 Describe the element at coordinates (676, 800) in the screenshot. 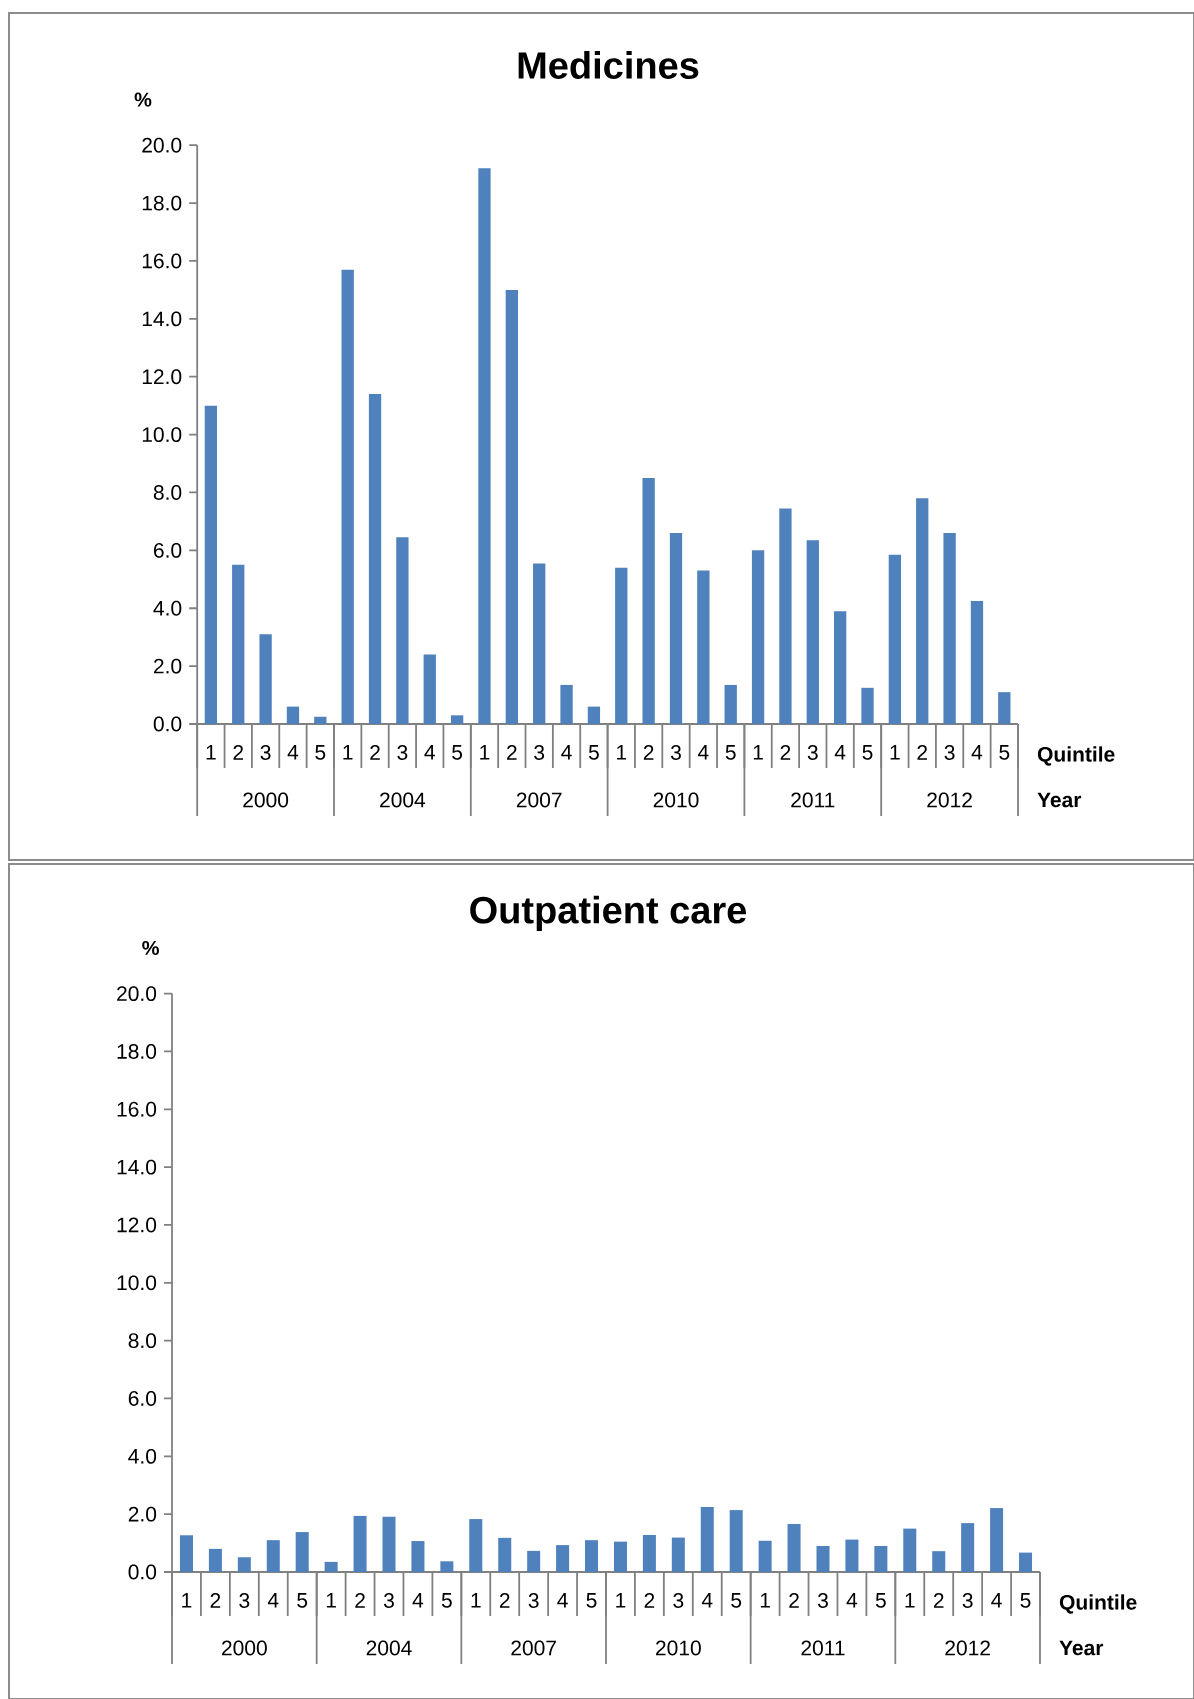

I see `text: 2010` at that location.